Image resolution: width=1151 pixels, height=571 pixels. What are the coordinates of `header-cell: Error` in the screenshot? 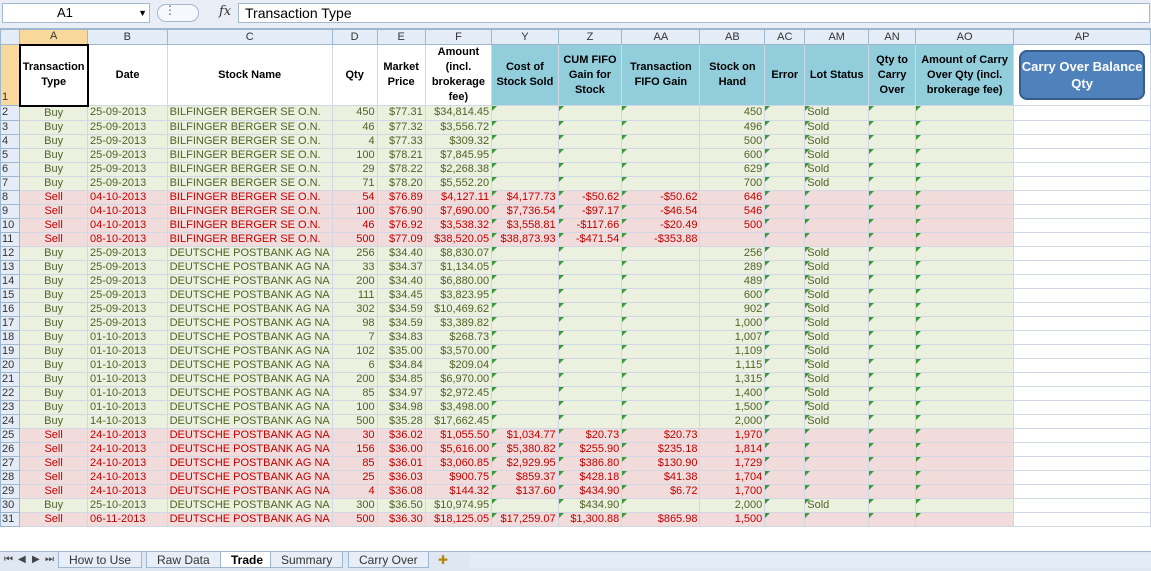 It's located at (785, 75).